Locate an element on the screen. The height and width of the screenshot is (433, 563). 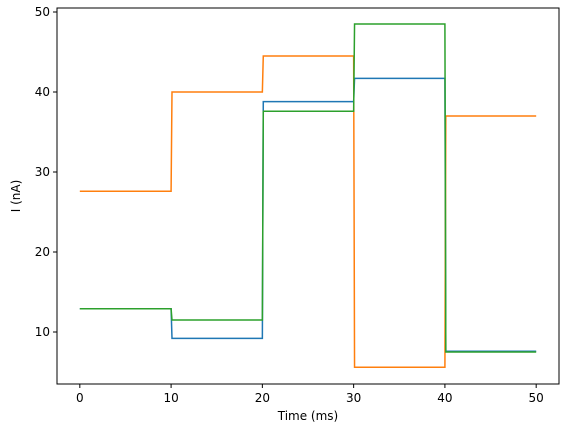
x-axis: 0 10 20 30 40 50 is located at coordinates (310, 394).